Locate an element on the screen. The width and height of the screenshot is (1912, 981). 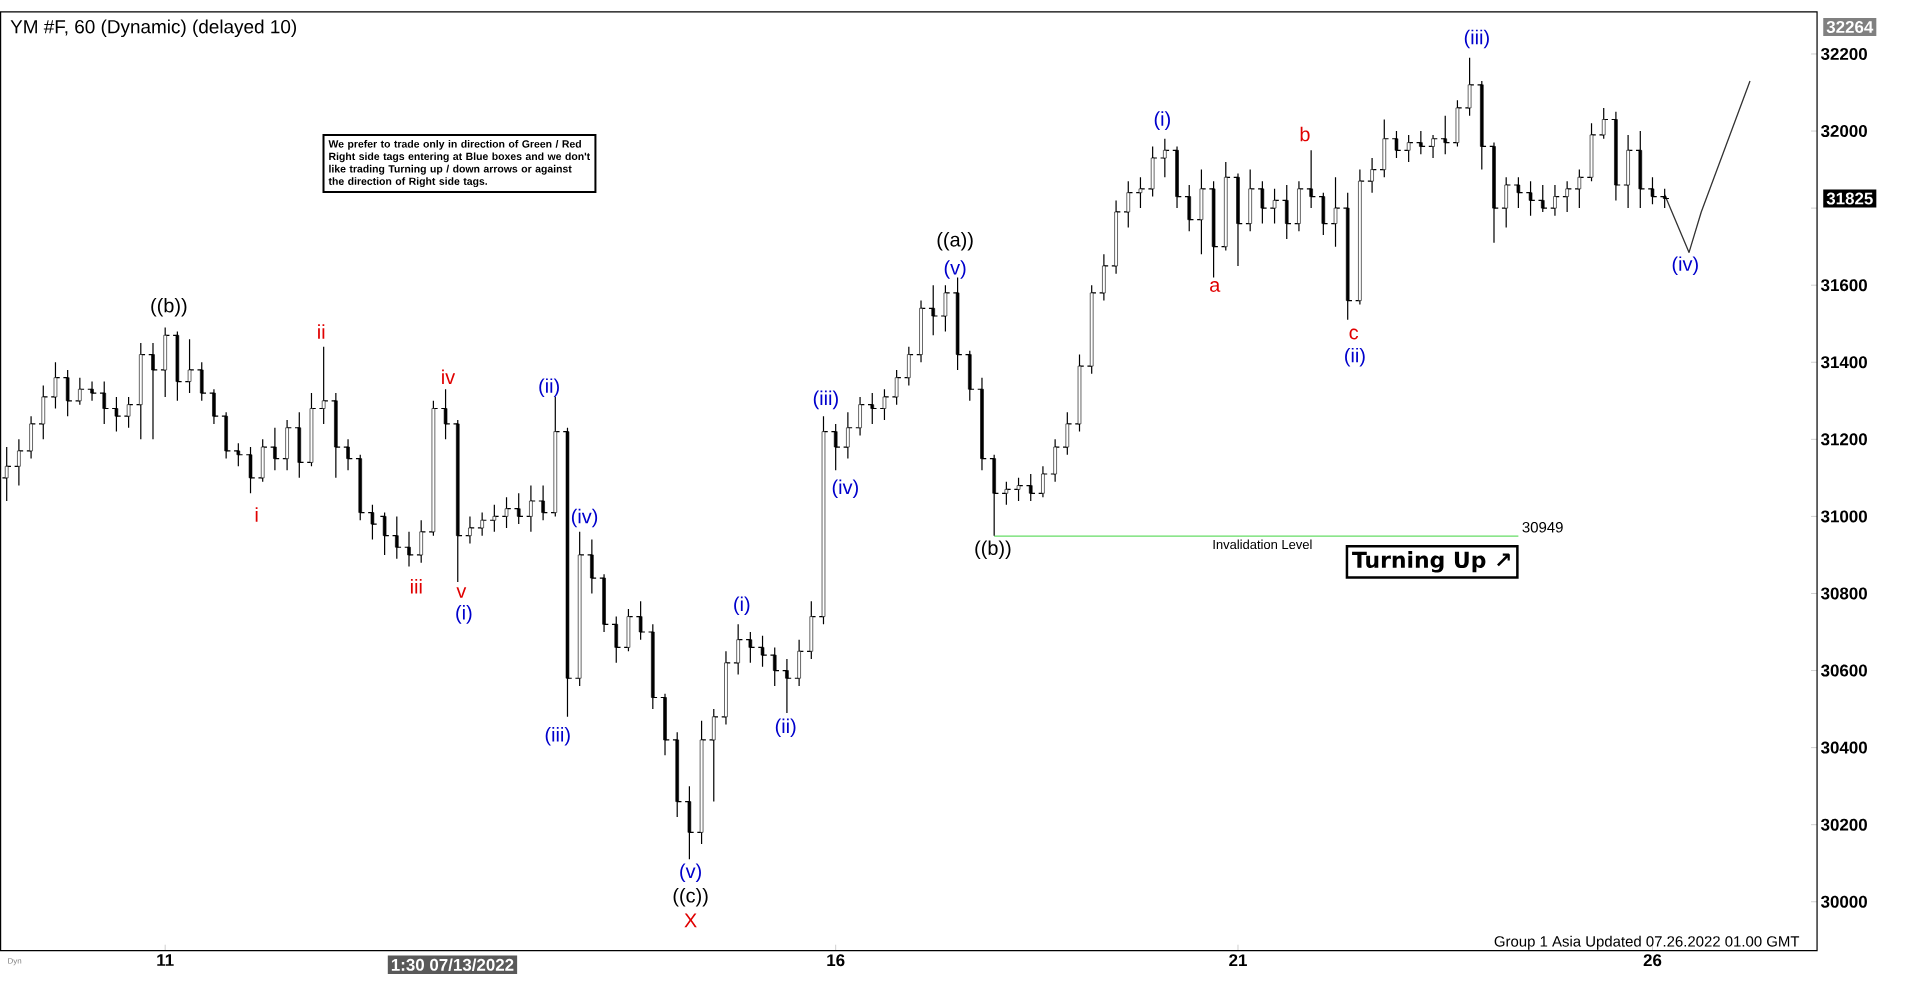
annotation: ((c)) is located at coordinates (690, 897).